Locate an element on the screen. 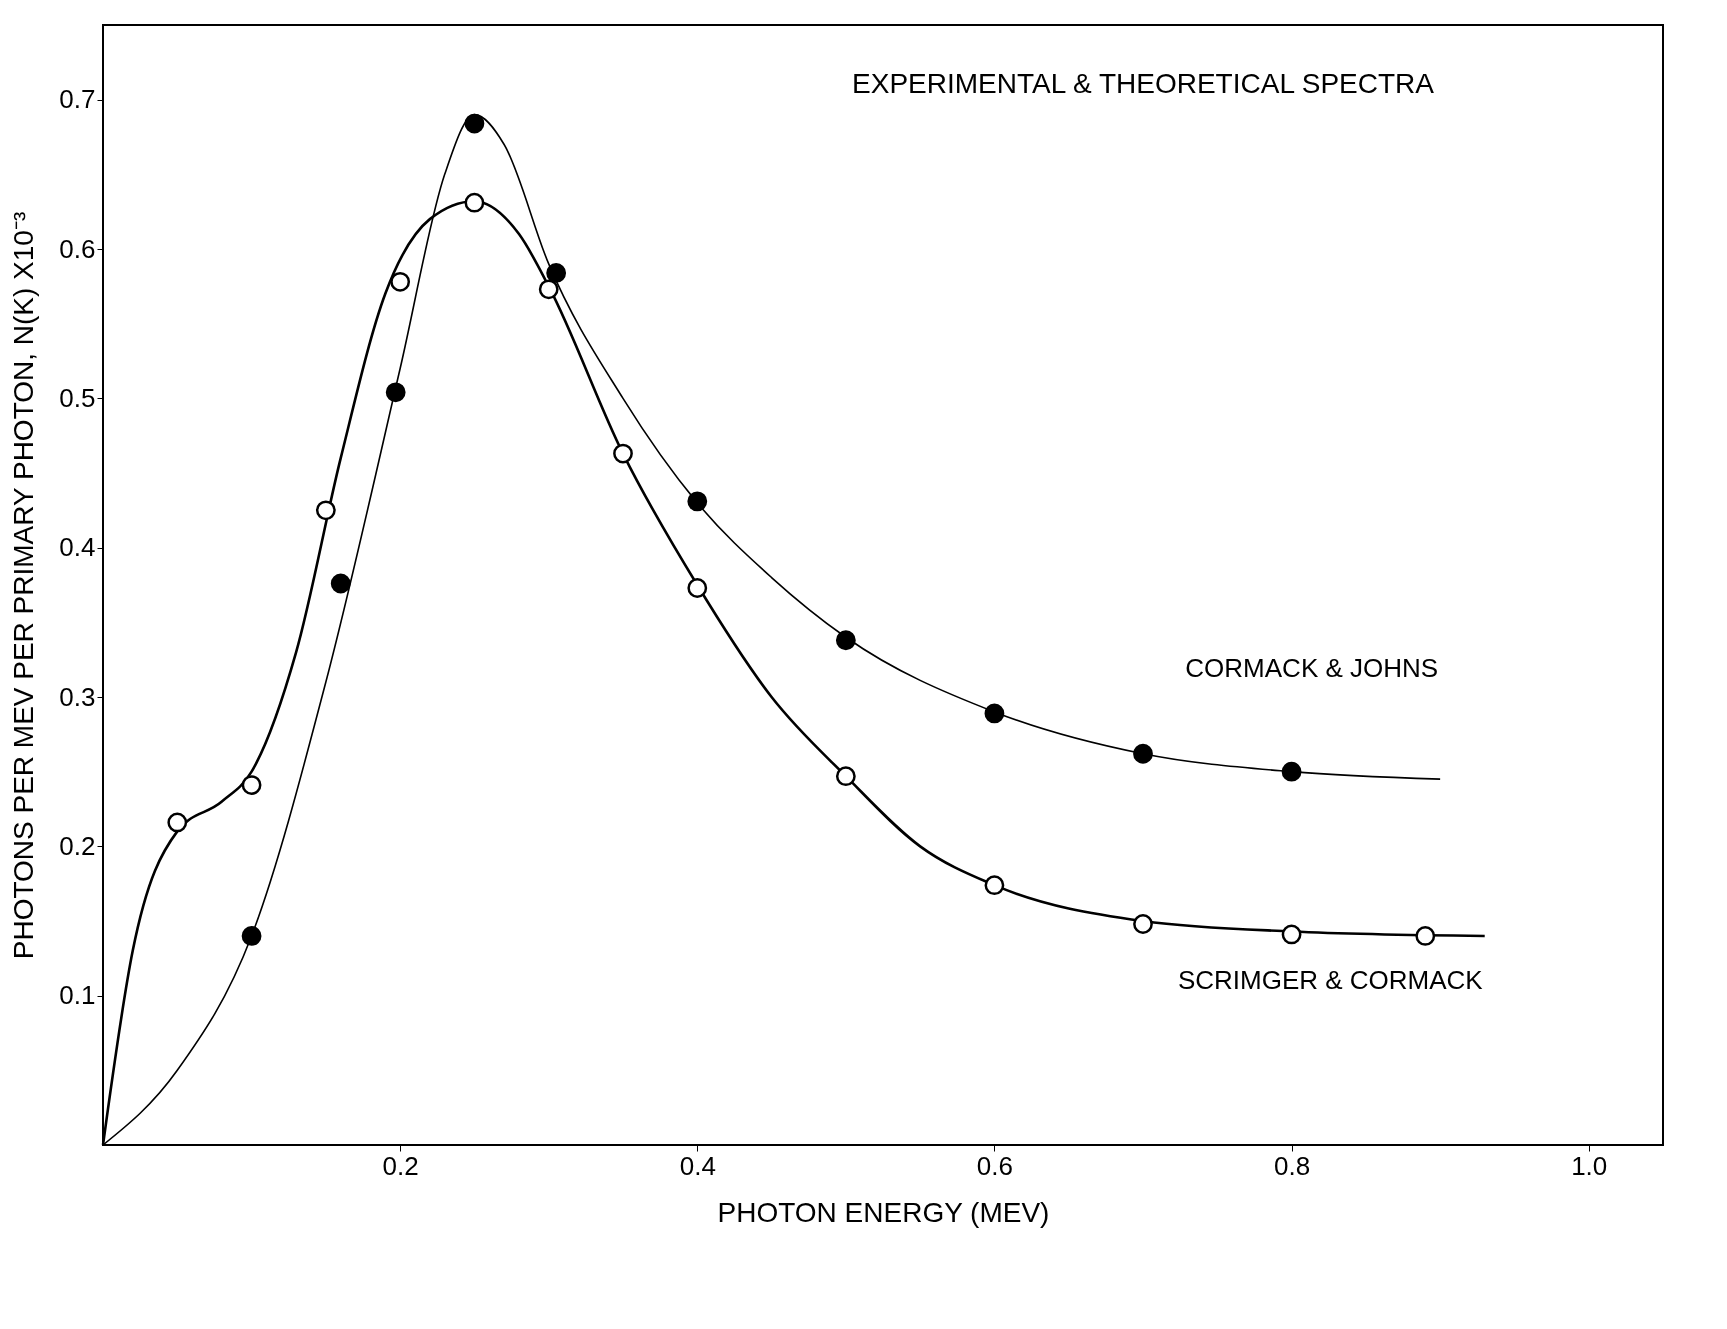  x-tick-label: 0.4 is located at coordinates (697, 1165).